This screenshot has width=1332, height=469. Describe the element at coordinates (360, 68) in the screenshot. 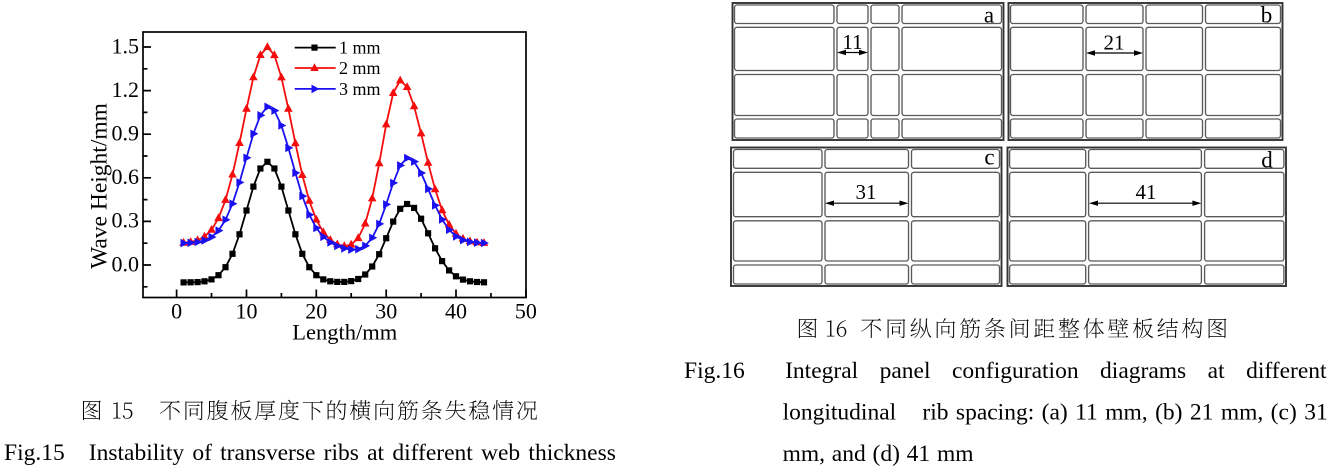

I see `svg-text: 2 mm` at that location.